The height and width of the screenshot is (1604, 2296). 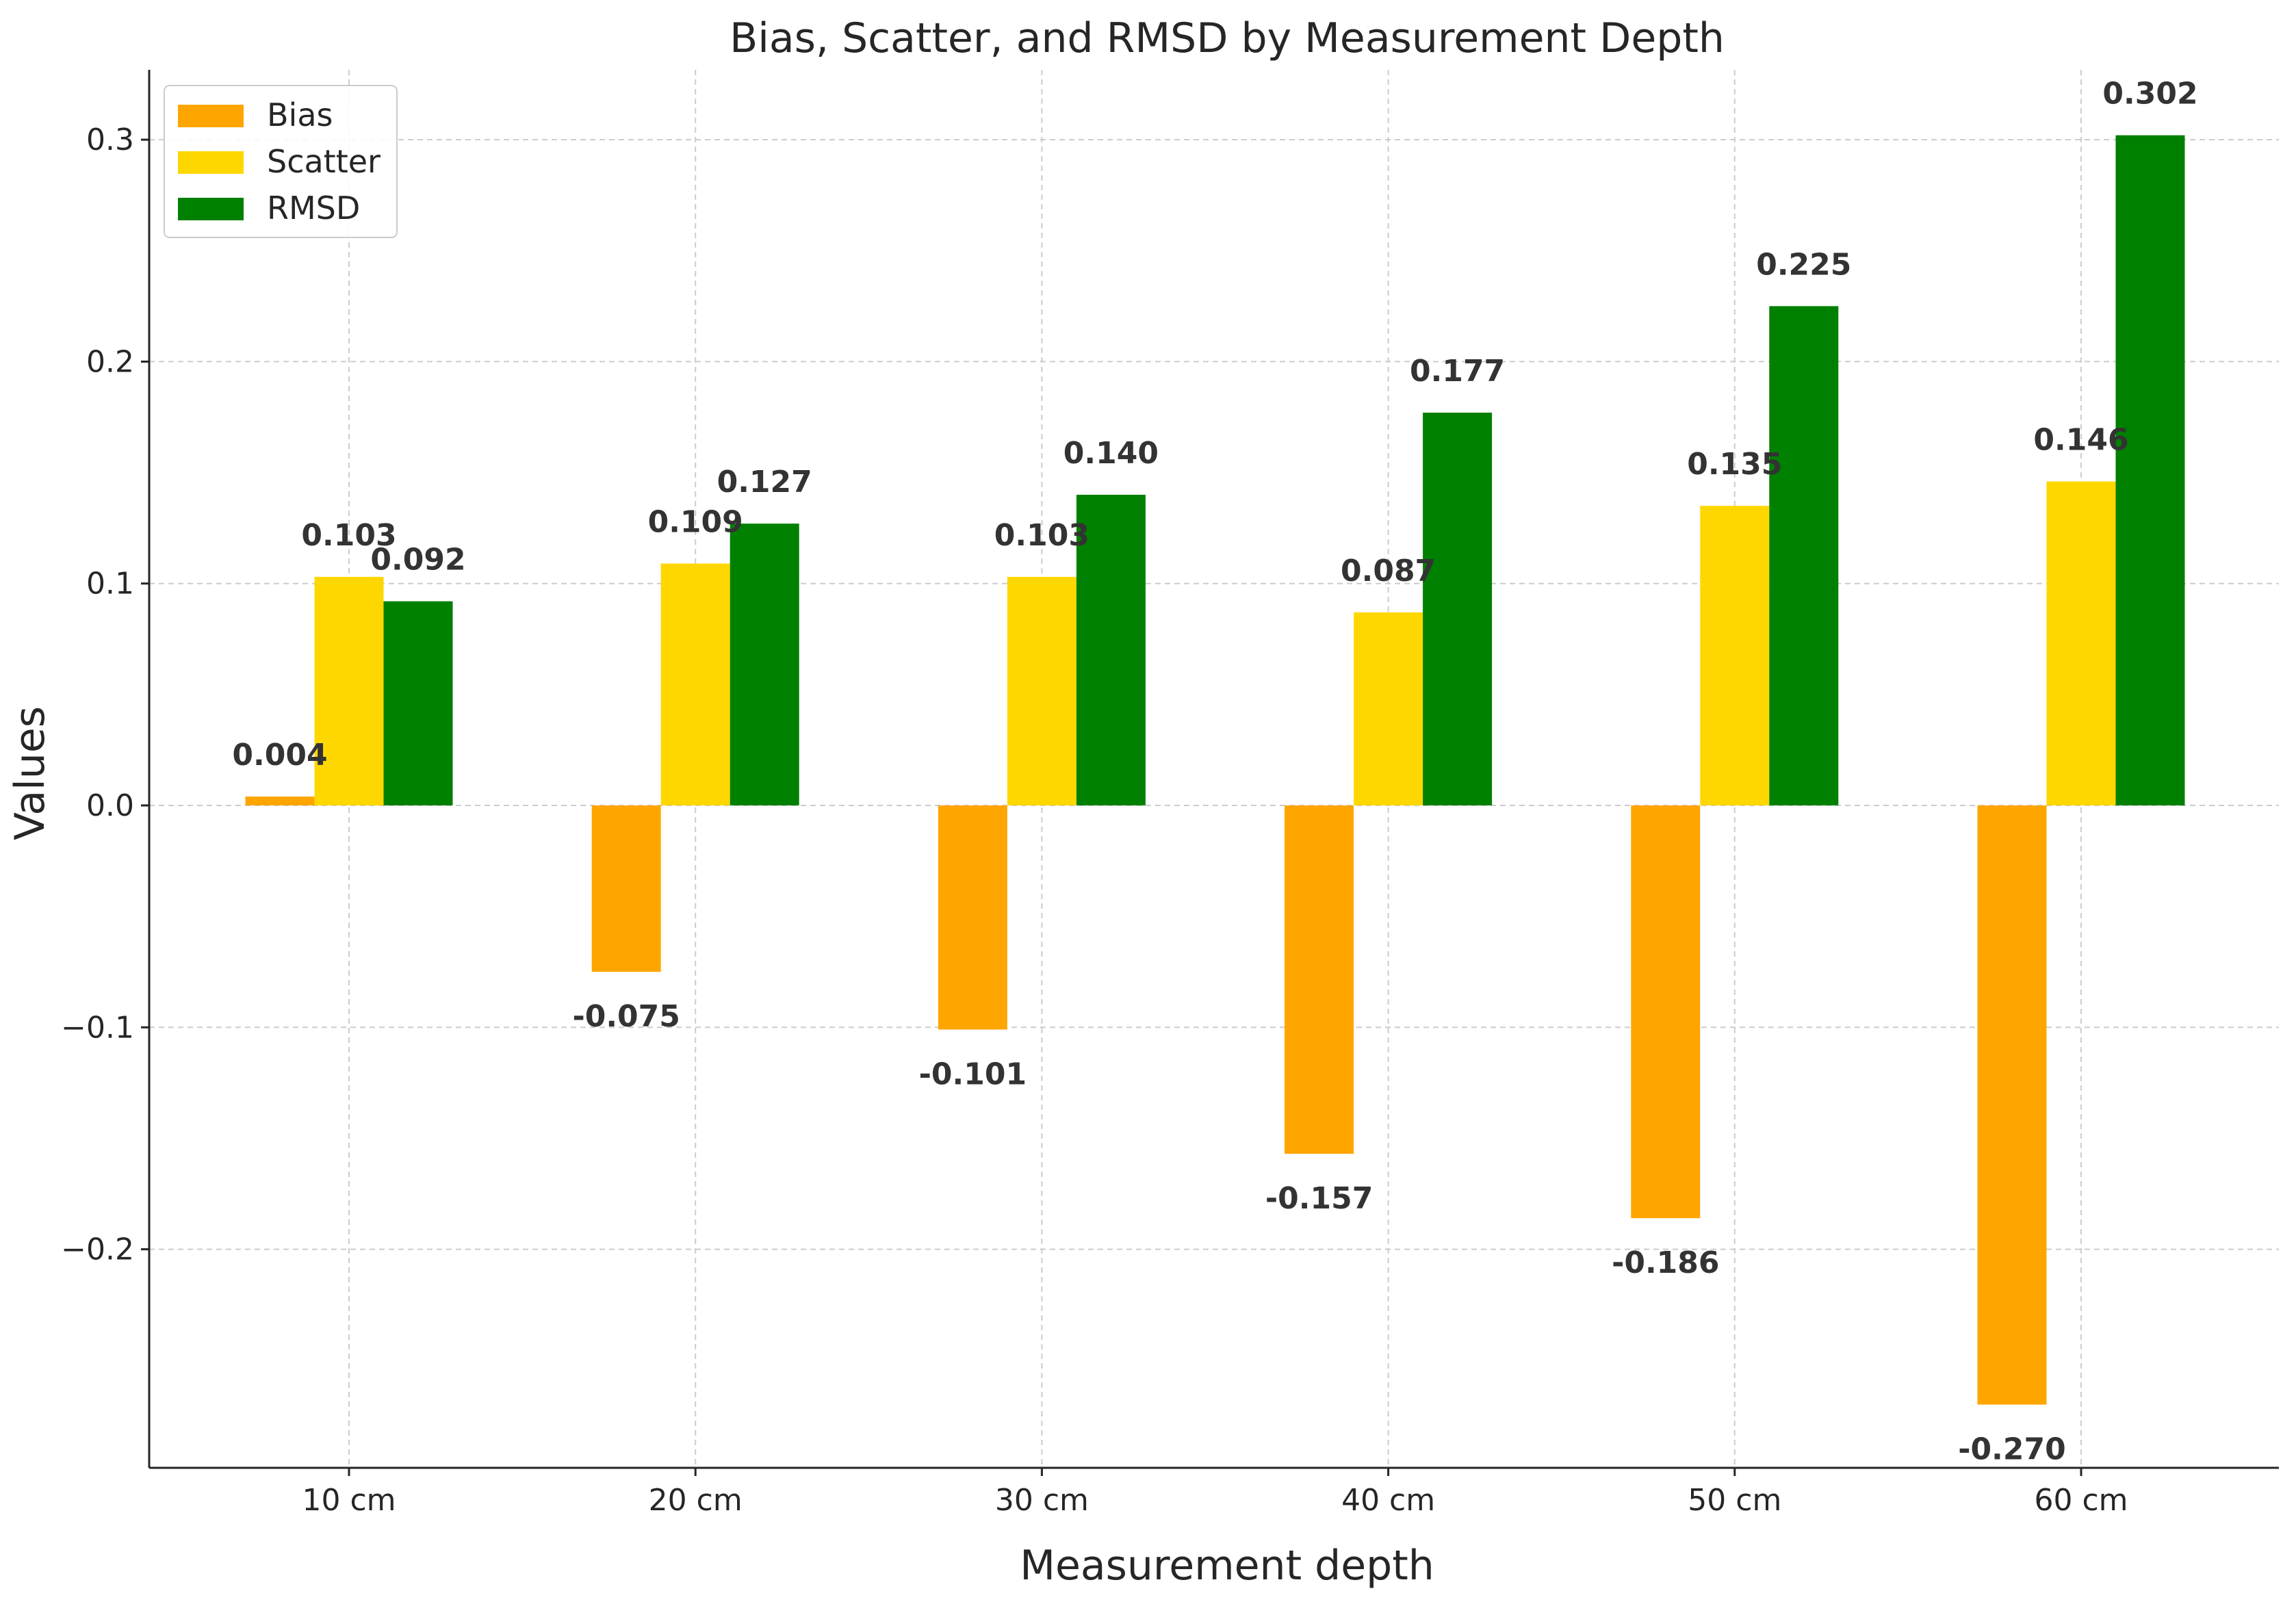 What do you see at coordinates (2011, 1449) in the screenshot?
I see `data-label-bias: -0.270` at bounding box center [2011, 1449].